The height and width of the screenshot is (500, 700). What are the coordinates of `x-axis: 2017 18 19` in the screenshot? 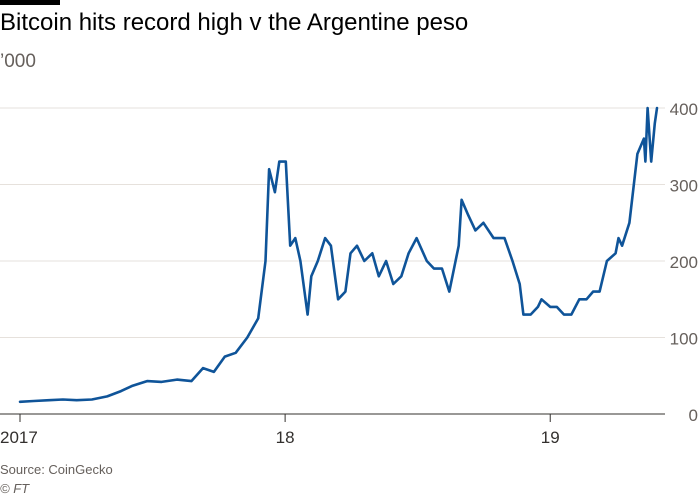 It's located at (332, 430).